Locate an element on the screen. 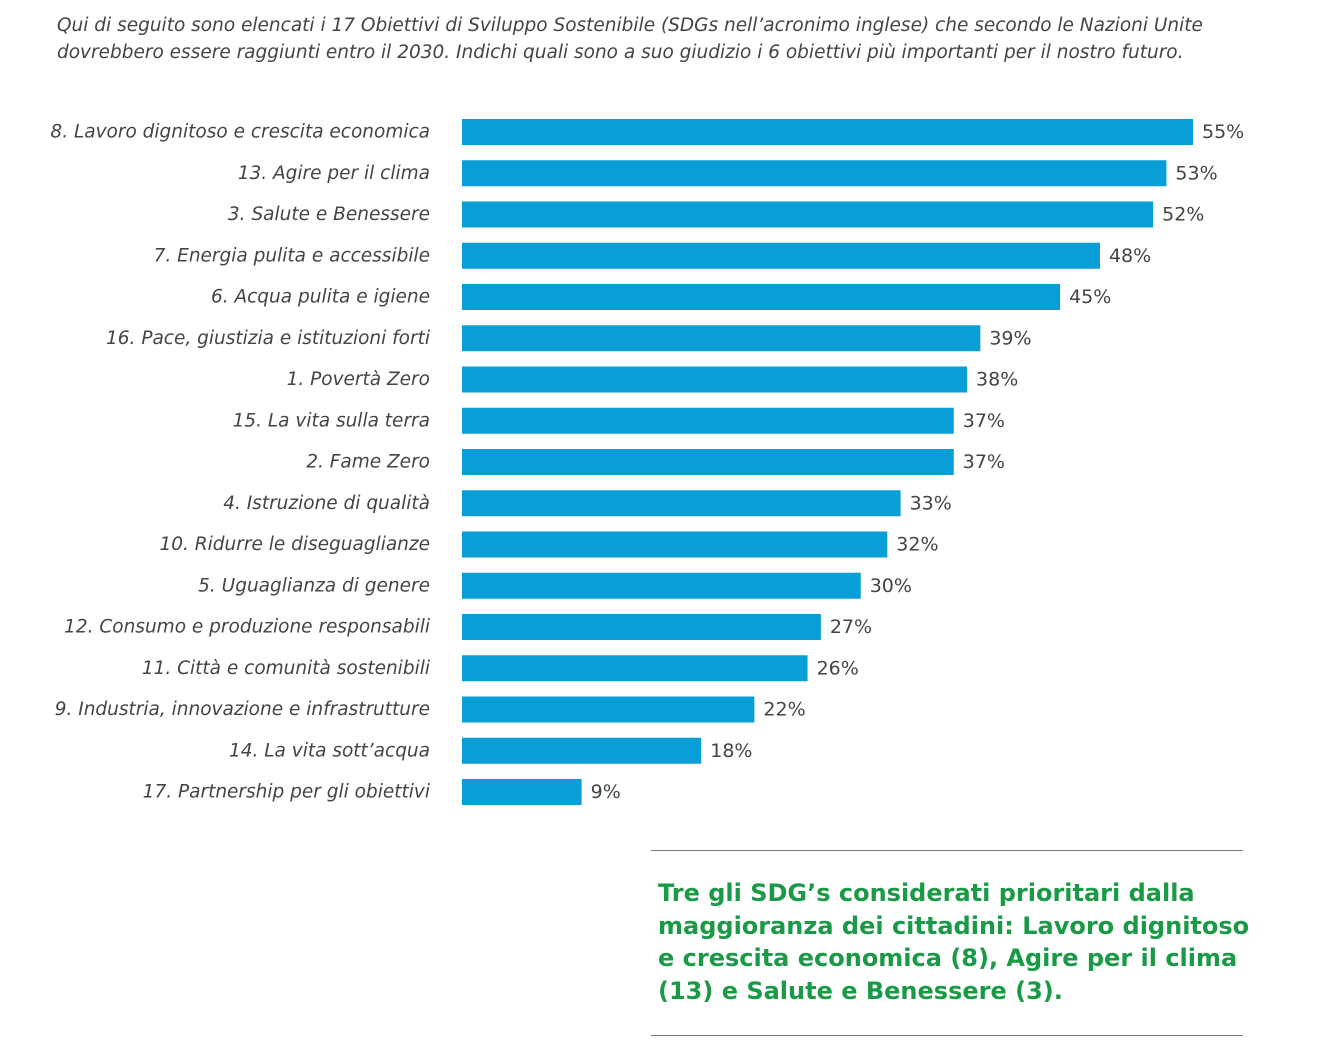 This screenshot has height=1045, width=1327. takeaway-bottom-divider is located at coordinates (947, 1035).